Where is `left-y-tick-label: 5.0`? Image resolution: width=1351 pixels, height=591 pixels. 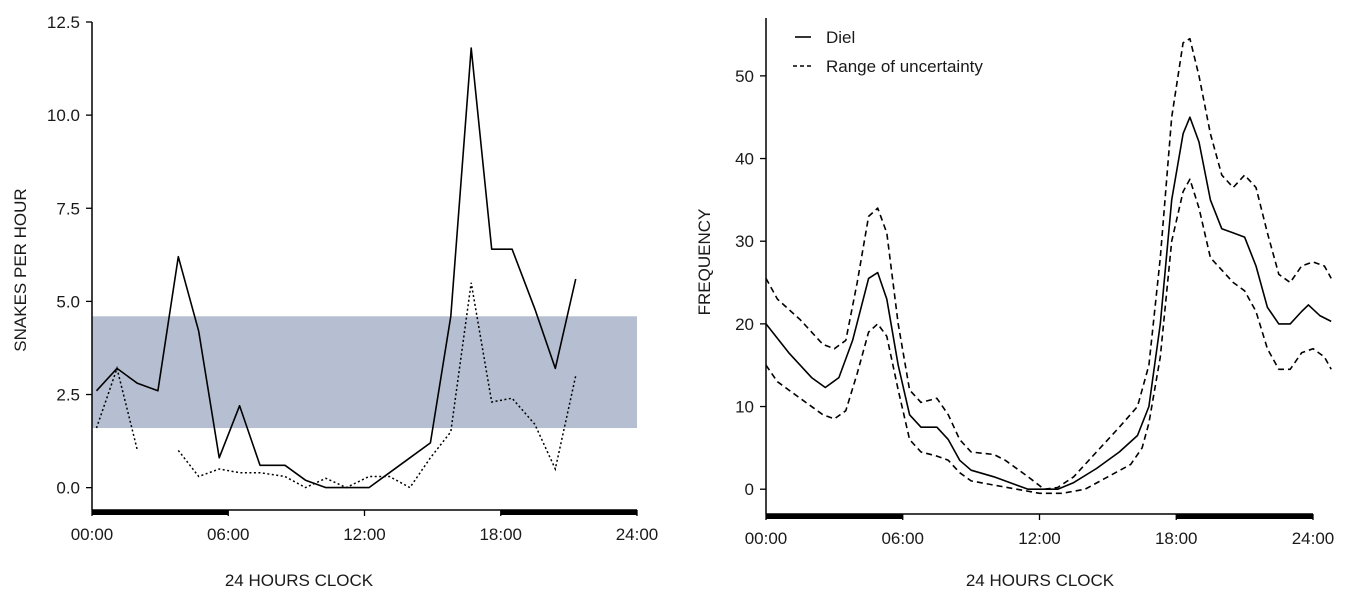
left-y-tick-label: 5.0 is located at coordinates (68, 301).